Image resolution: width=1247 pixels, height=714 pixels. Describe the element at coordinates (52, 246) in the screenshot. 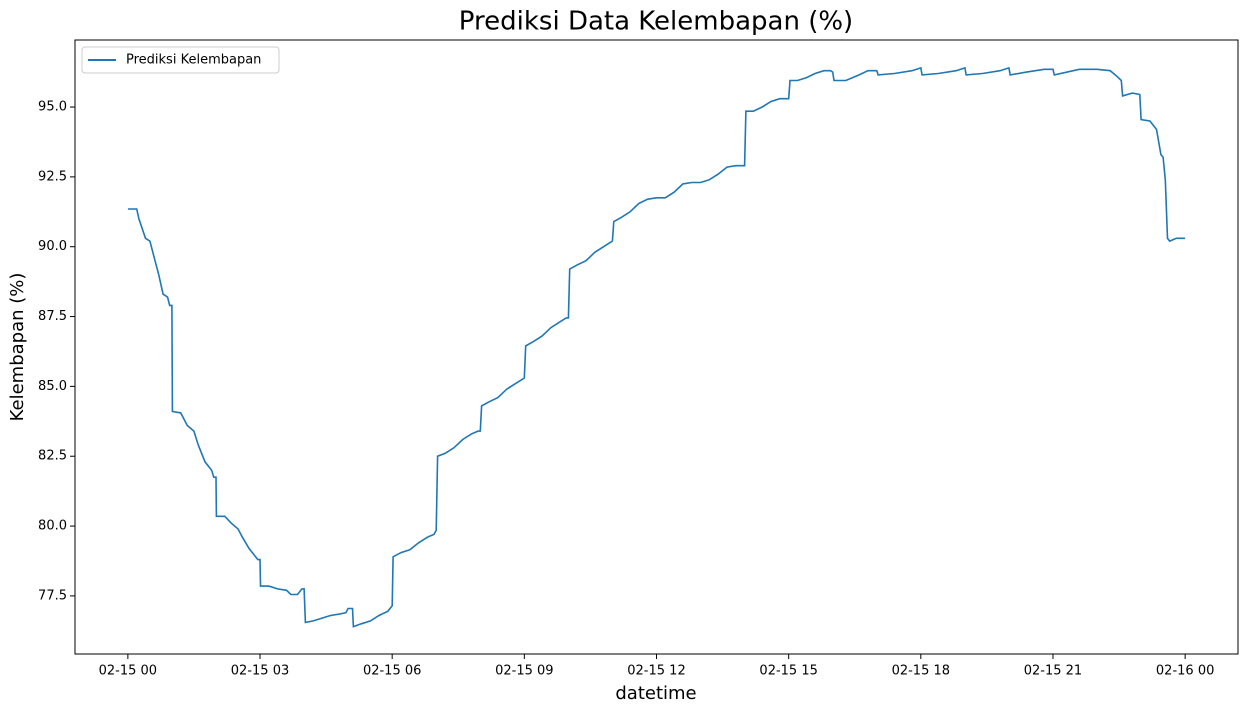

I see `y-tick-label: 90.0` at that location.